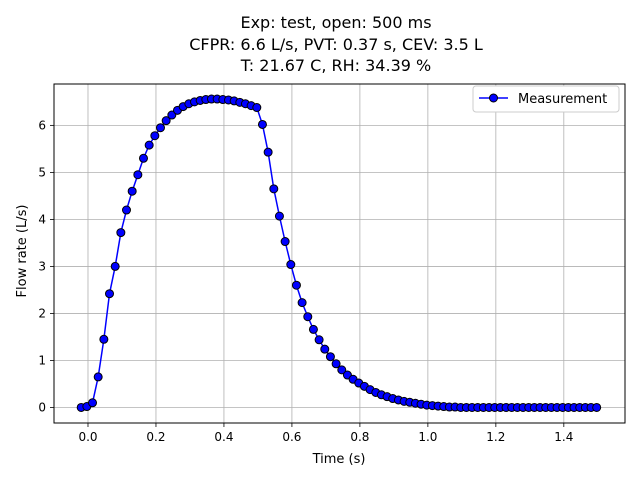 The height and width of the screenshot is (484, 640). I want to click on x-tick-label: 0.0, so click(87, 437).